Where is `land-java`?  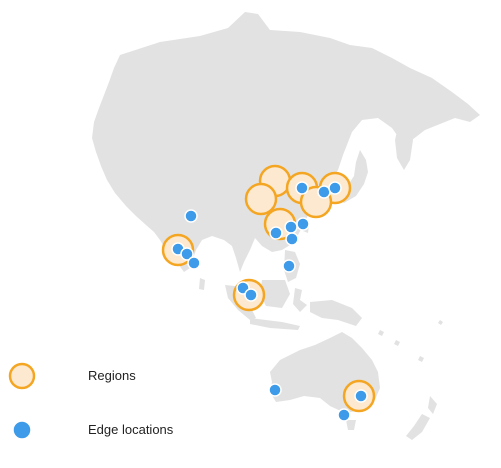 land-java is located at coordinates (275, 324).